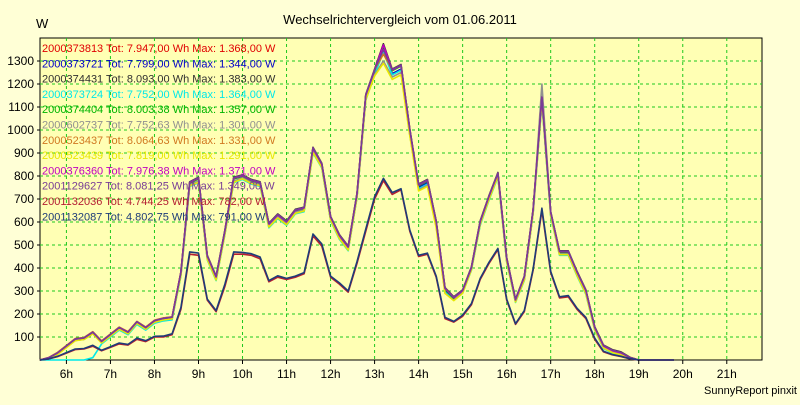 This screenshot has height=405, width=800. What do you see at coordinates (683, 374) in the screenshot?
I see `x-tick-label: 20h` at bounding box center [683, 374].